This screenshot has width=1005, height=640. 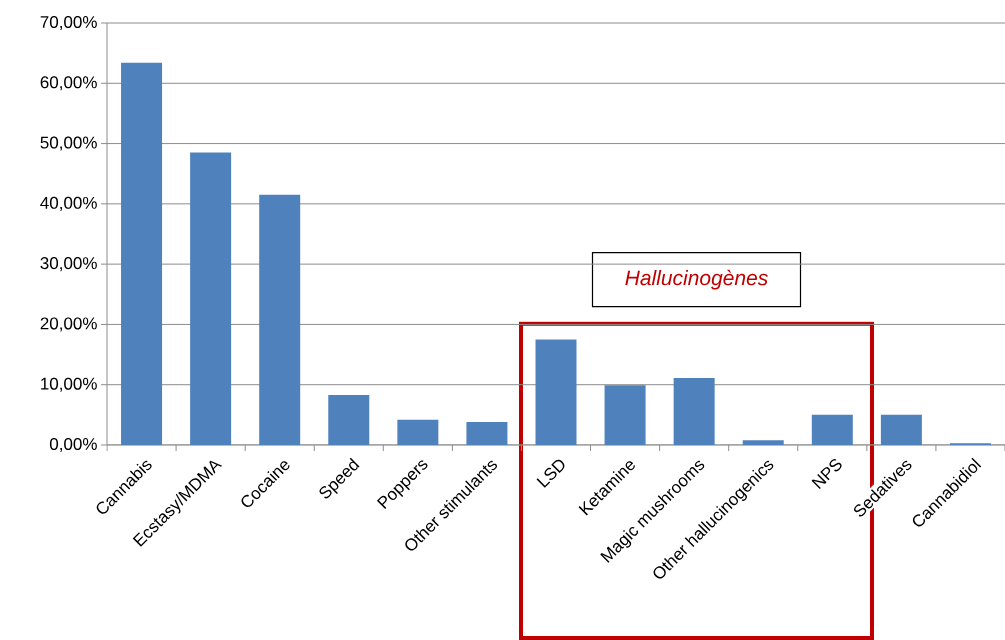 What do you see at coordinates (68, 23) in the screenshot?
I see `y-tick-label: 70,00%` at bounding box center [68, 23].